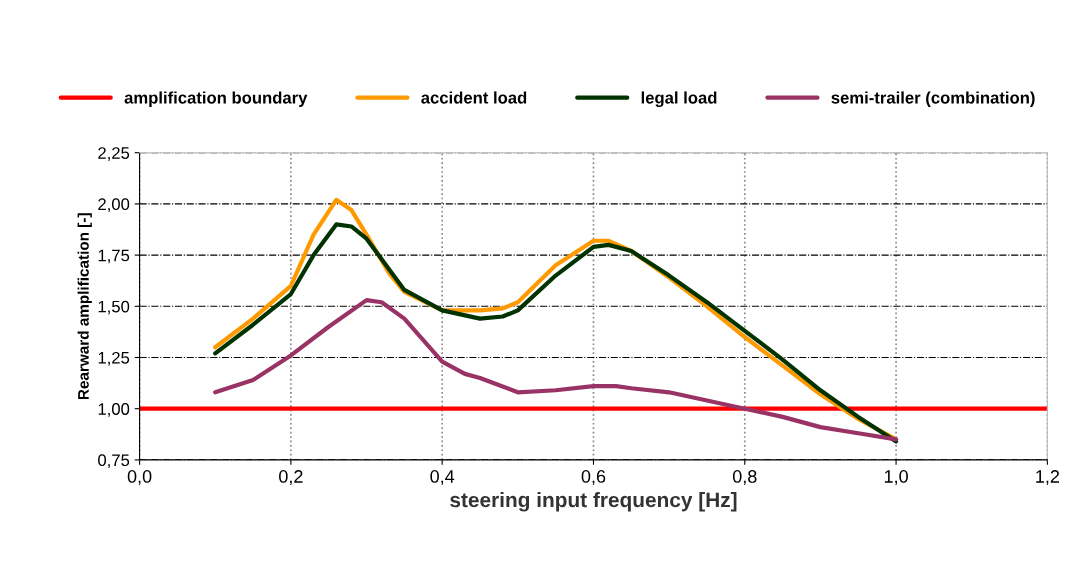 The width and height of the screenshot is (1082, 572). Describe the element at coordinates (291, 478) in the screenshot. I see `x-tick-label: 0,2` at that location.